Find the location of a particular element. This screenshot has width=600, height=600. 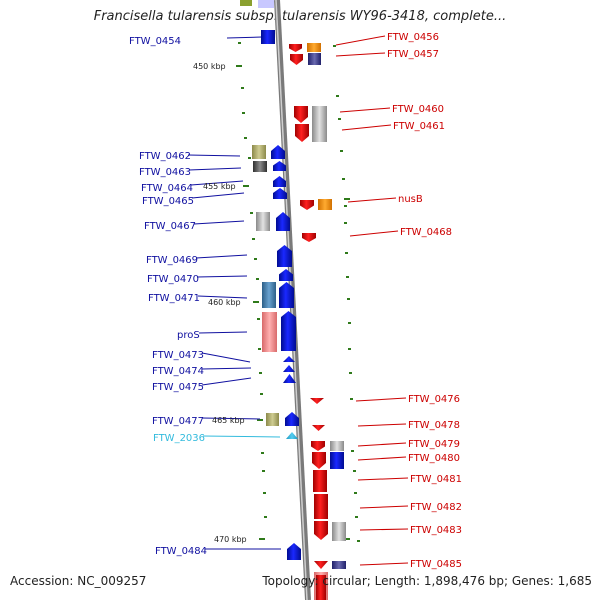

gene-label: FTW_0480 is located at coordinates (434, 458).